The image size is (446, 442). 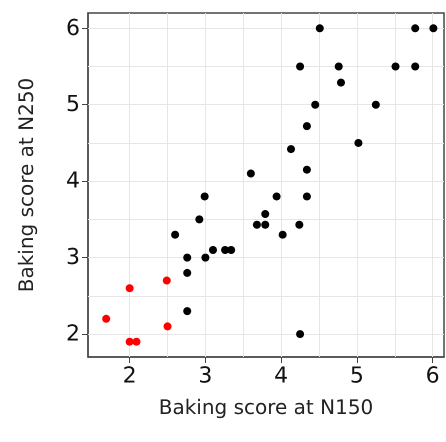 What do you see at coordinates (73, 105) in the screenshot?
I see `y-tick-label: 5` at bounding box center [73, 105].